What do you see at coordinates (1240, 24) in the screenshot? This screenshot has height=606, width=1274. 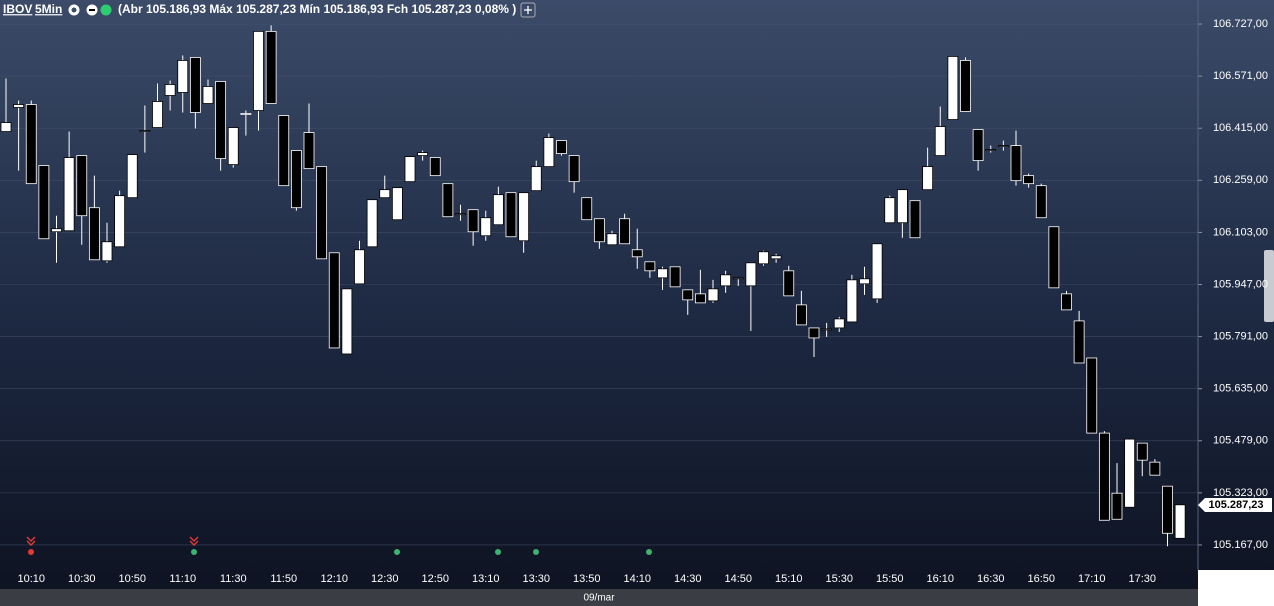 I see `y-tick-label: 106.727,00` at bounding box center [1240, 24].